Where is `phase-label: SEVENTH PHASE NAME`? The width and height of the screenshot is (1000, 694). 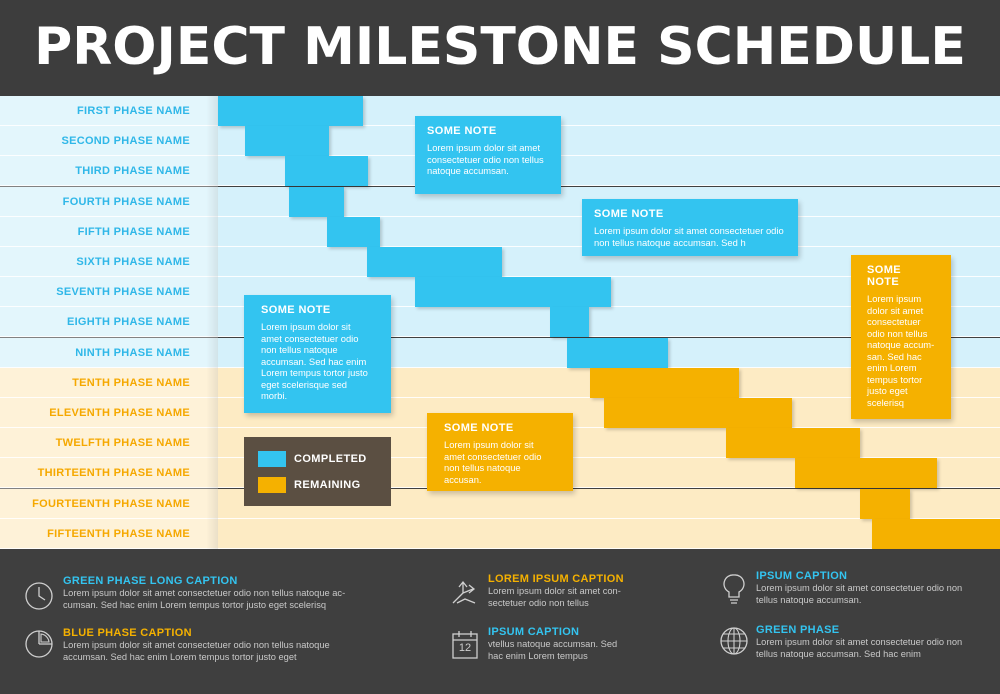
phase-label: SEVENTH PHASE NAME is located at coordinates (123, 292).